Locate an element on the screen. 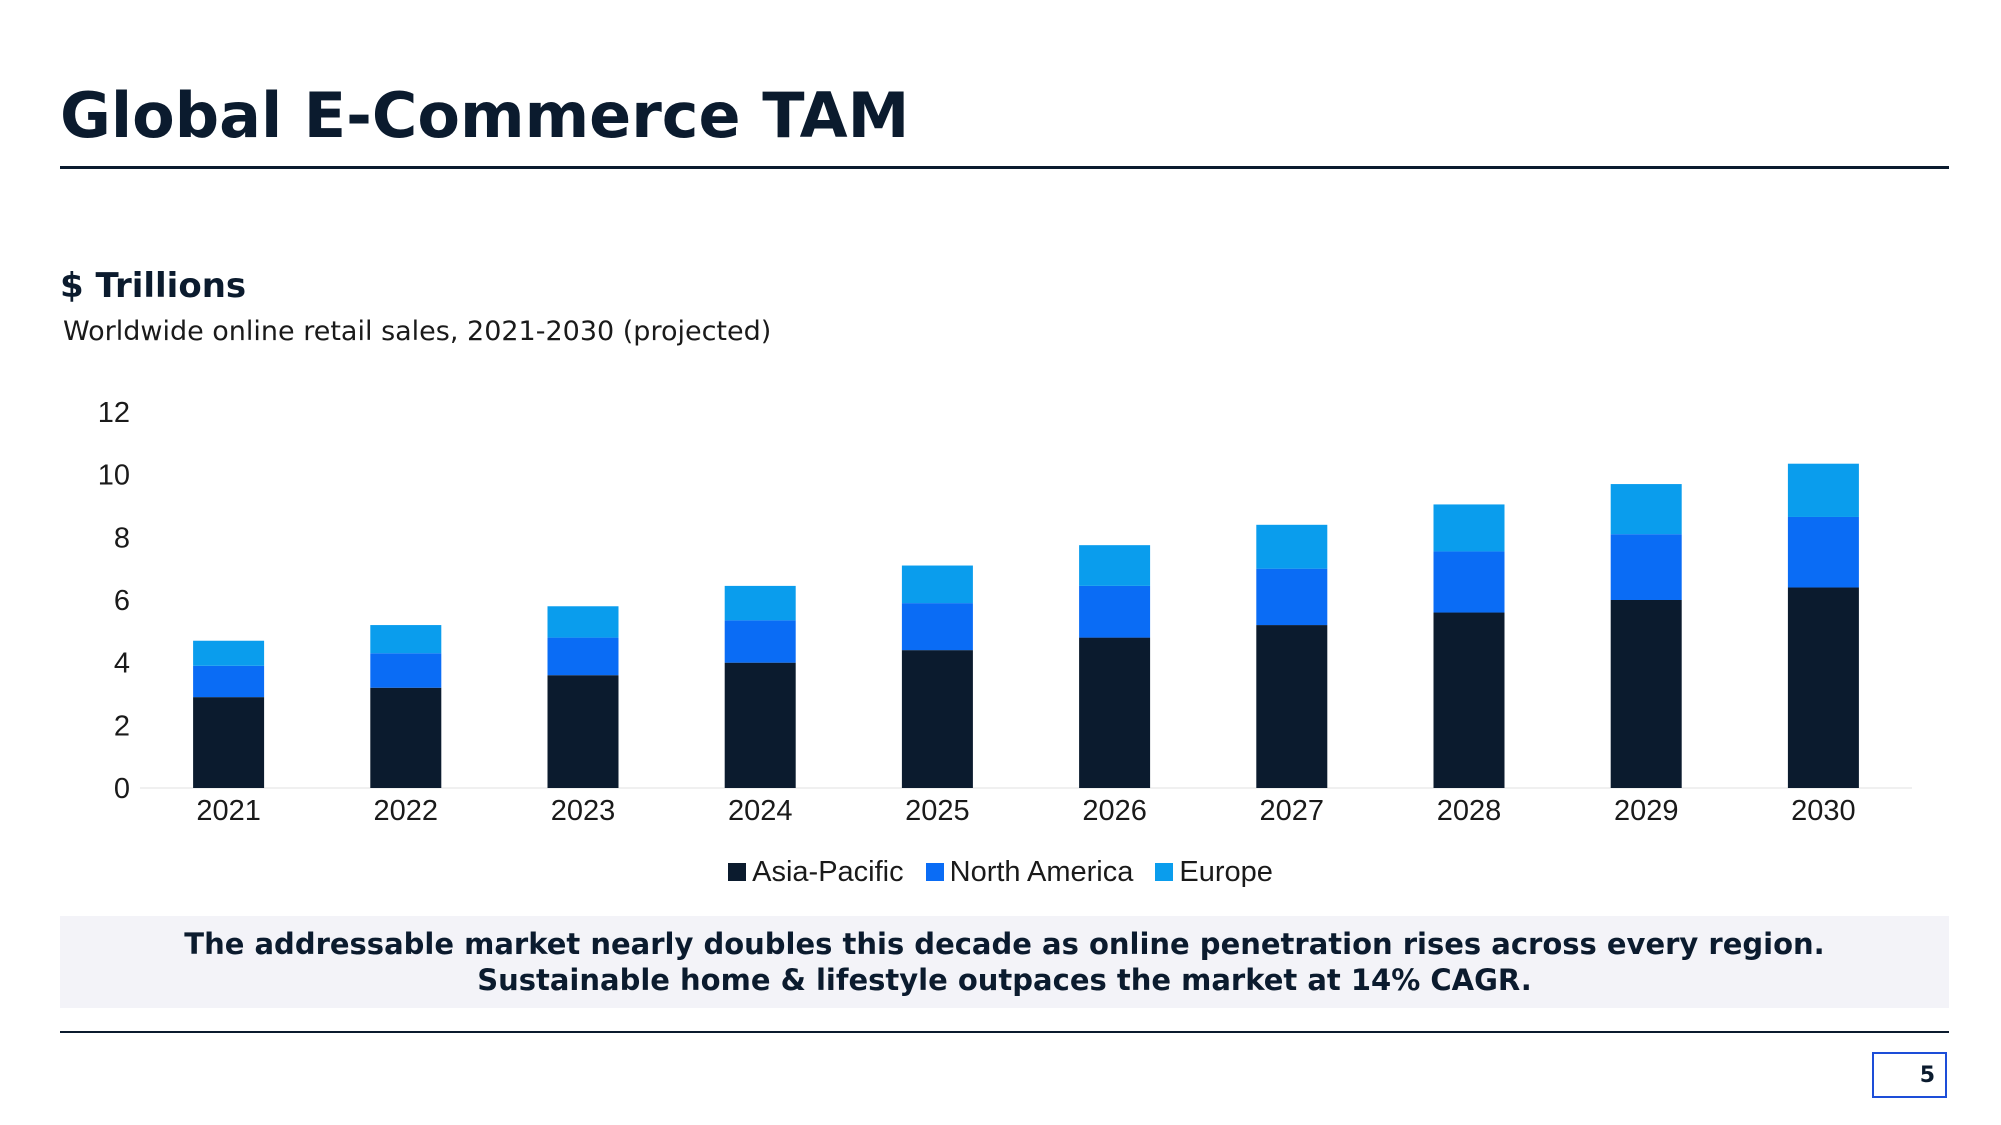  bar-north-america-2026 is located at coordinates (1115, 611).